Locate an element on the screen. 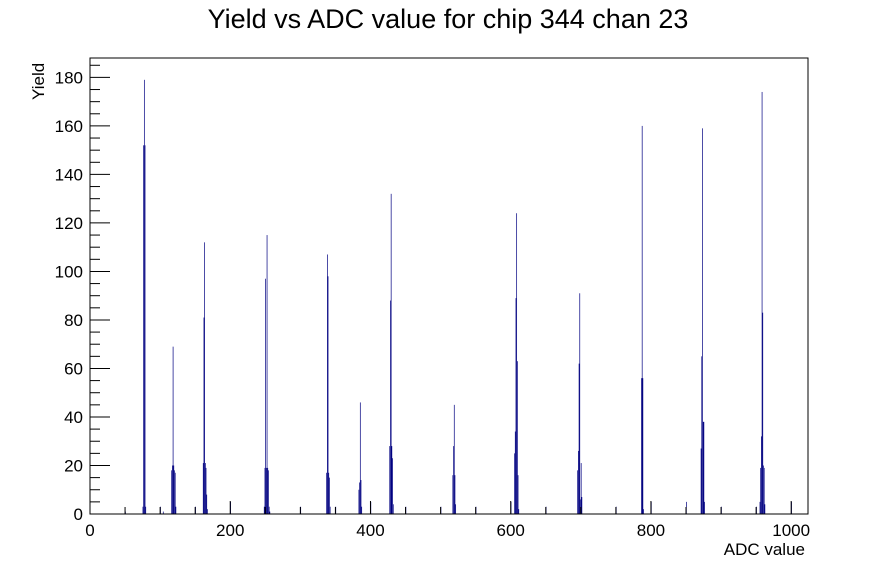 This screenshot has width=896, height=572. x-tick-label: 600 is located at coordinates (511, 530).